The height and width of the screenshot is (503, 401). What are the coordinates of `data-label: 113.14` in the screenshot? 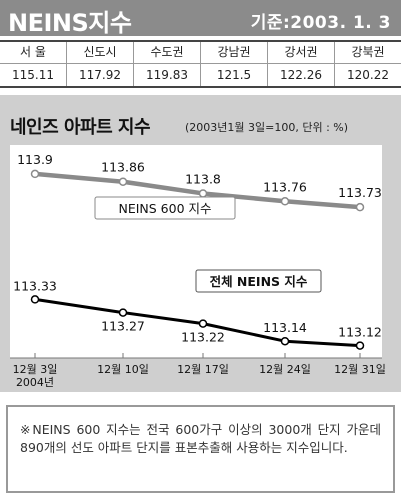 It's located at (285, 327).